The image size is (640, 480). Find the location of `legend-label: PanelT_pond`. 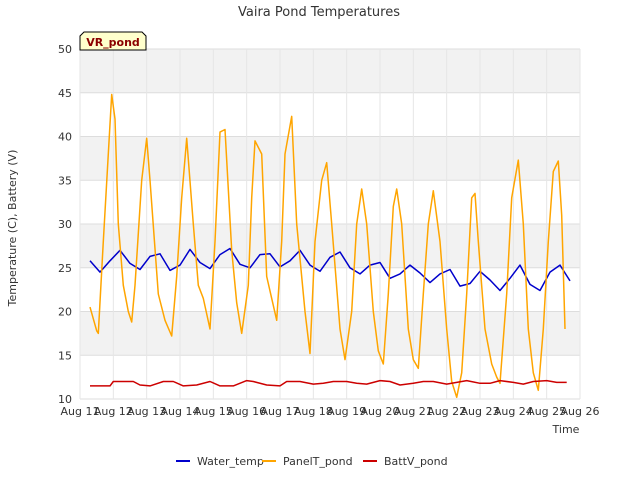

legend-label: PanelT_pond is located at coordinates (318, 461).